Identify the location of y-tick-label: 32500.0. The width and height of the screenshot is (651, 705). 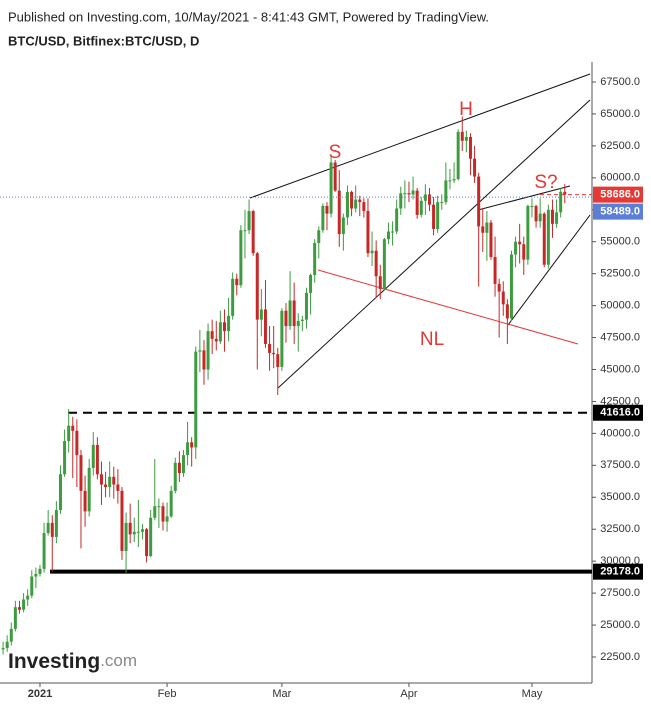
(620, 529).